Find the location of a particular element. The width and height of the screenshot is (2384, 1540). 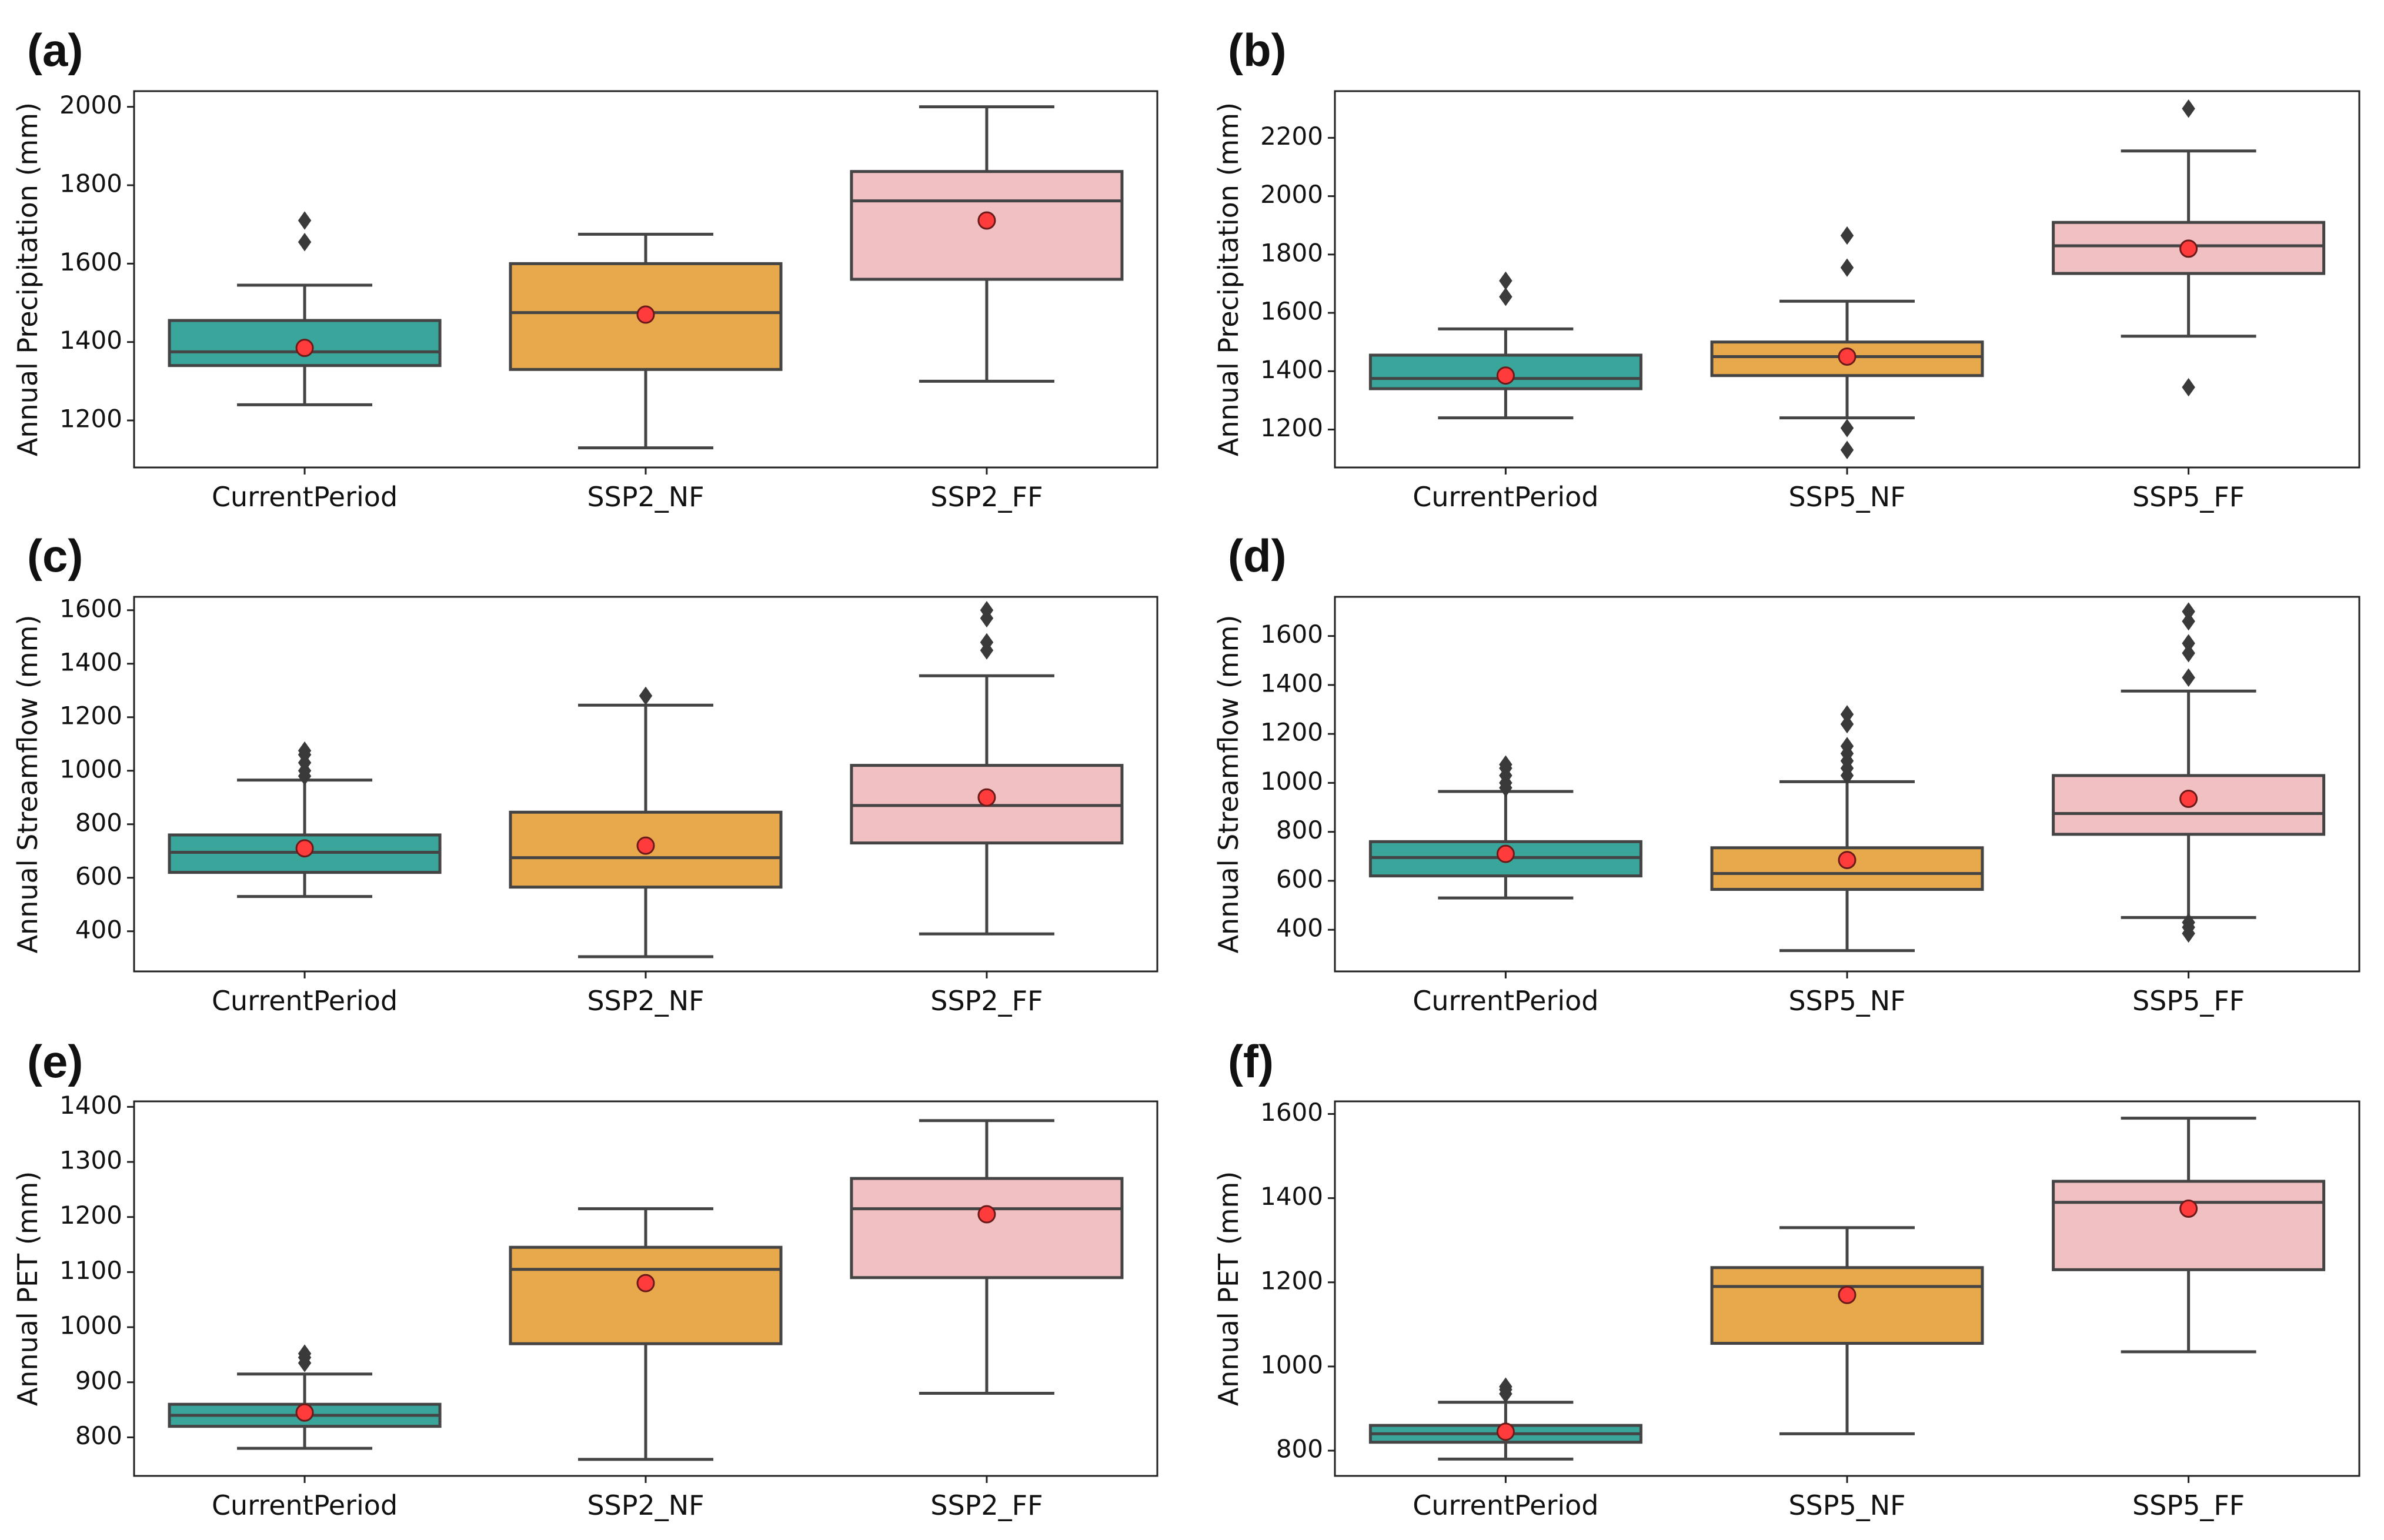

panel-label: (e) is located at coordinates (55, 1061).